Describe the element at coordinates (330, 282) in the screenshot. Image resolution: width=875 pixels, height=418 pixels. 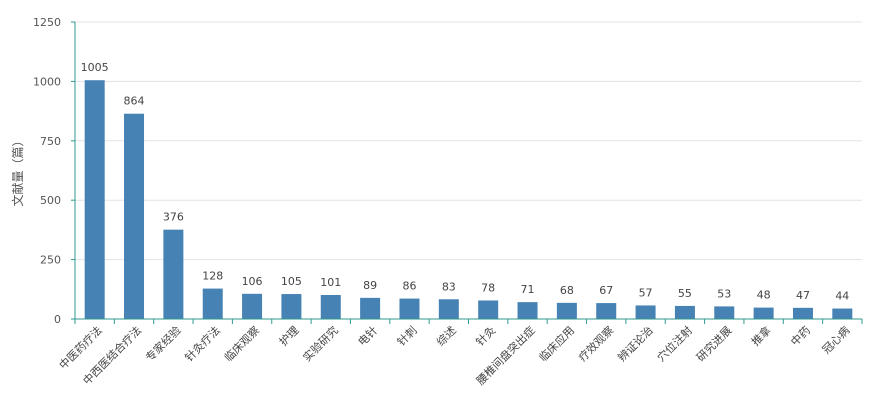
I see `data-label: 101` at that location.